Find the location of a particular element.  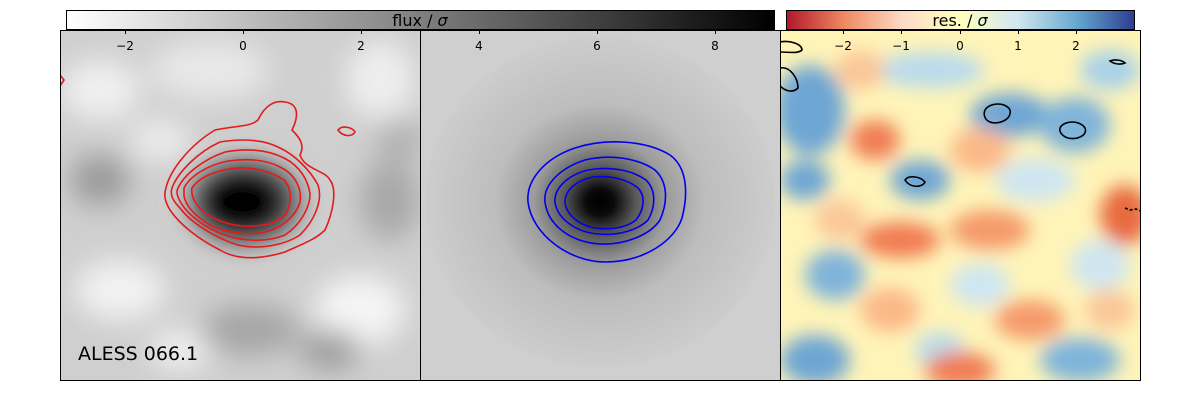

model-tick-label: 6 is located at coordinates (597, 46).